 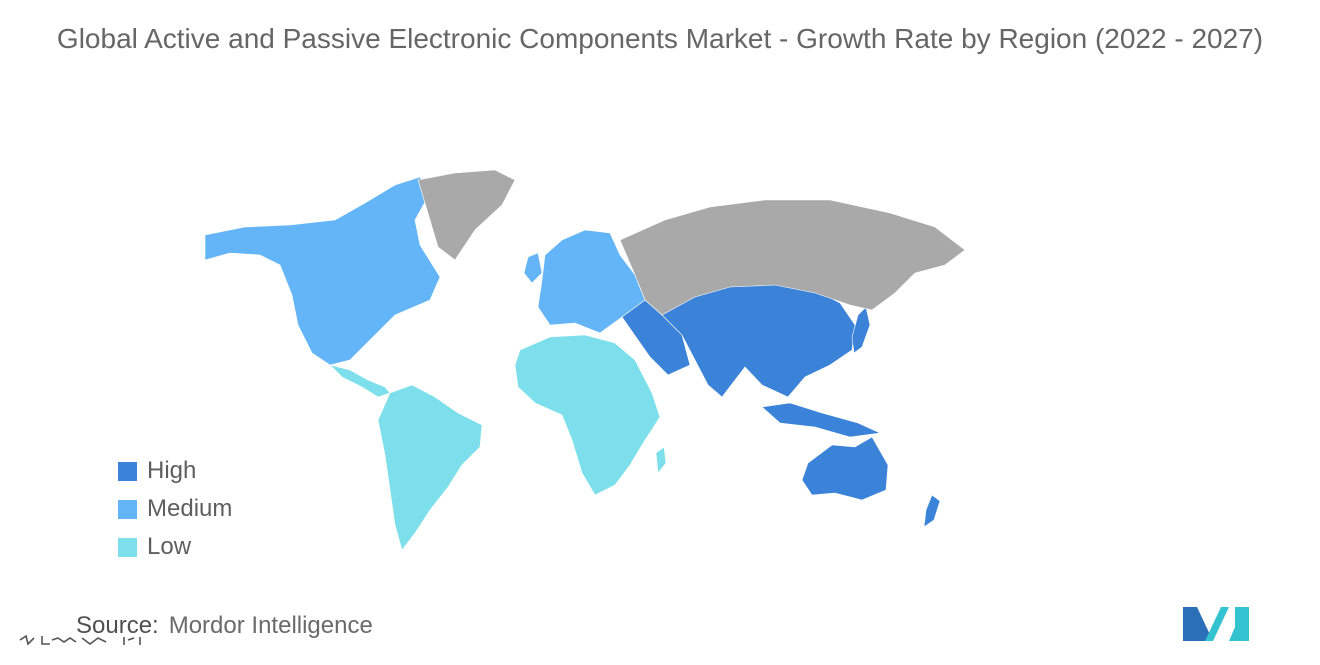 I want to click on legend-swatch-low, so click(x=127, y=547).